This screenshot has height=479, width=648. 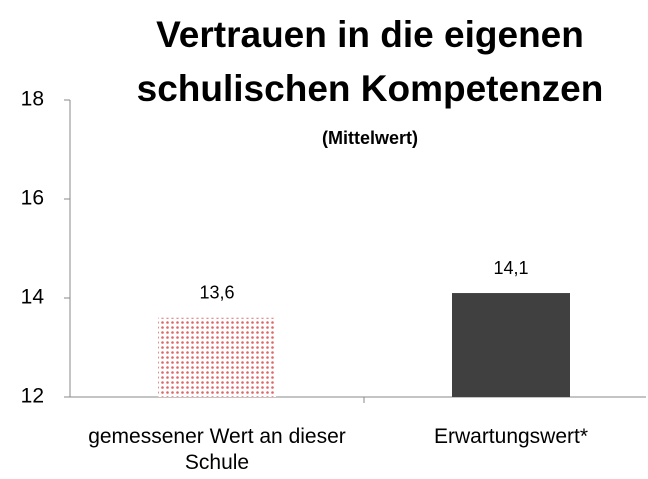 I want to click on y-tick-label: 18, so click(x=32, y=99).